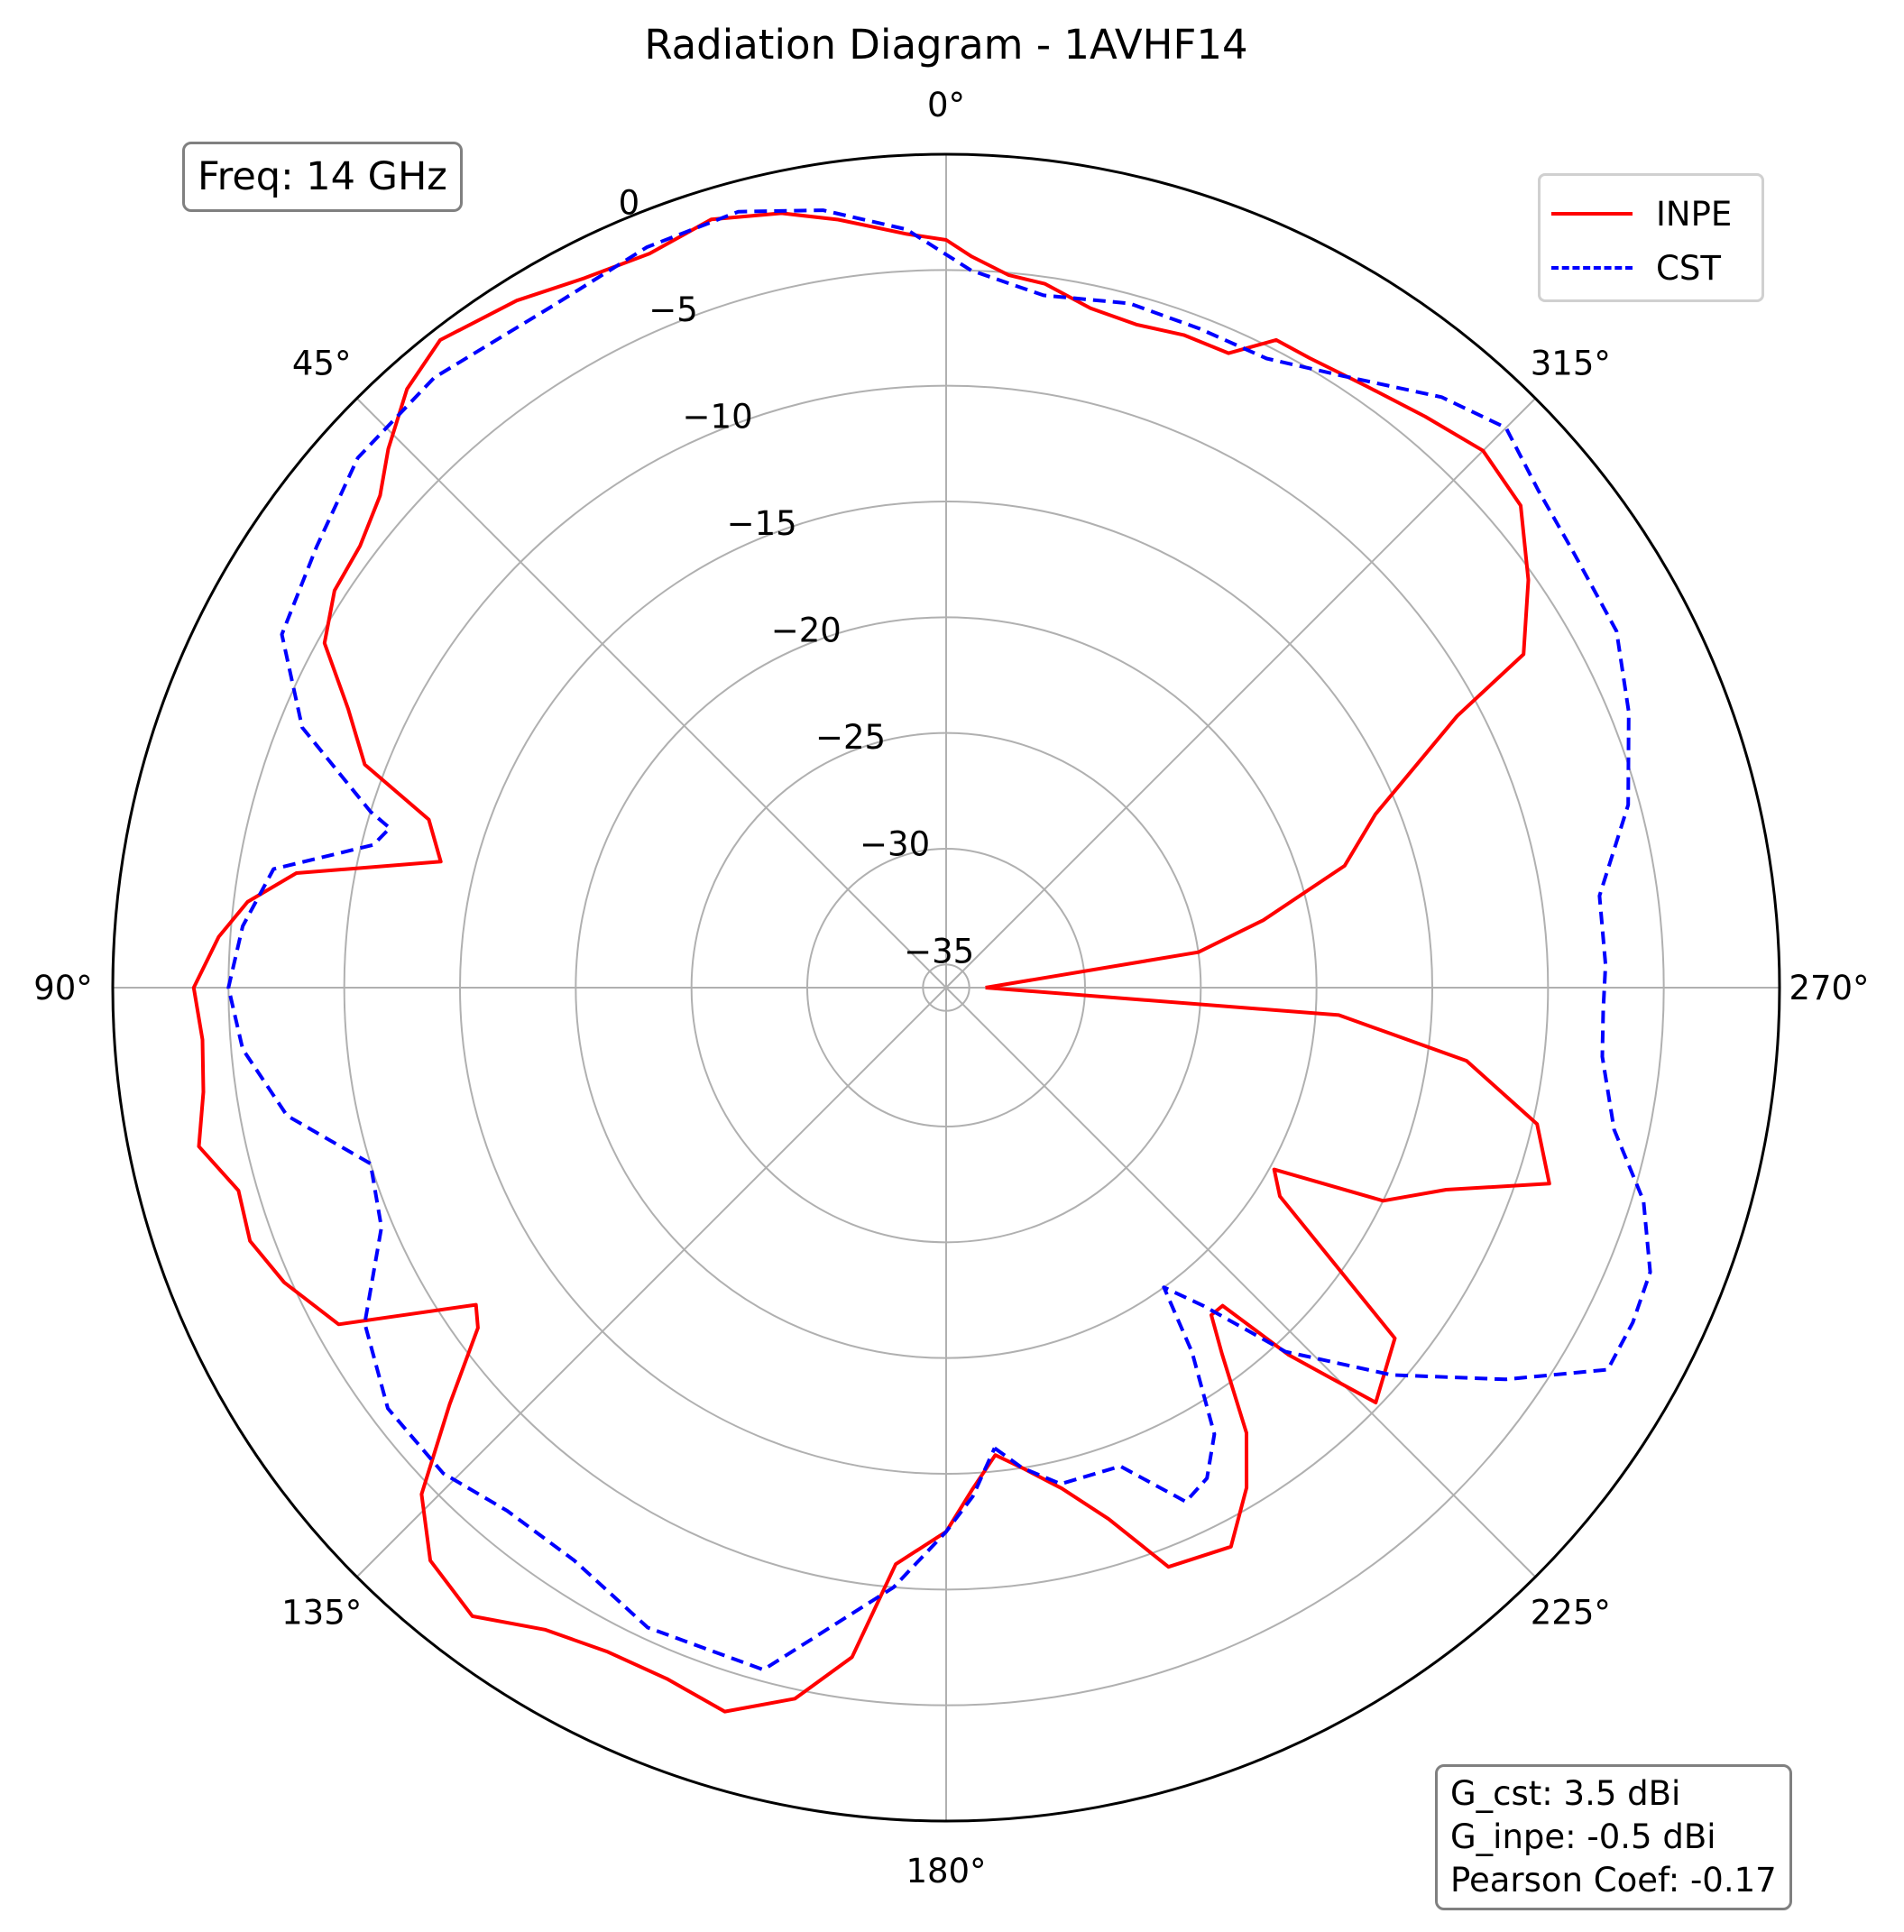  Describe the element at coordinates (322, 364) in the screenshot. I see `theta-tick-label: 45°` at that location.